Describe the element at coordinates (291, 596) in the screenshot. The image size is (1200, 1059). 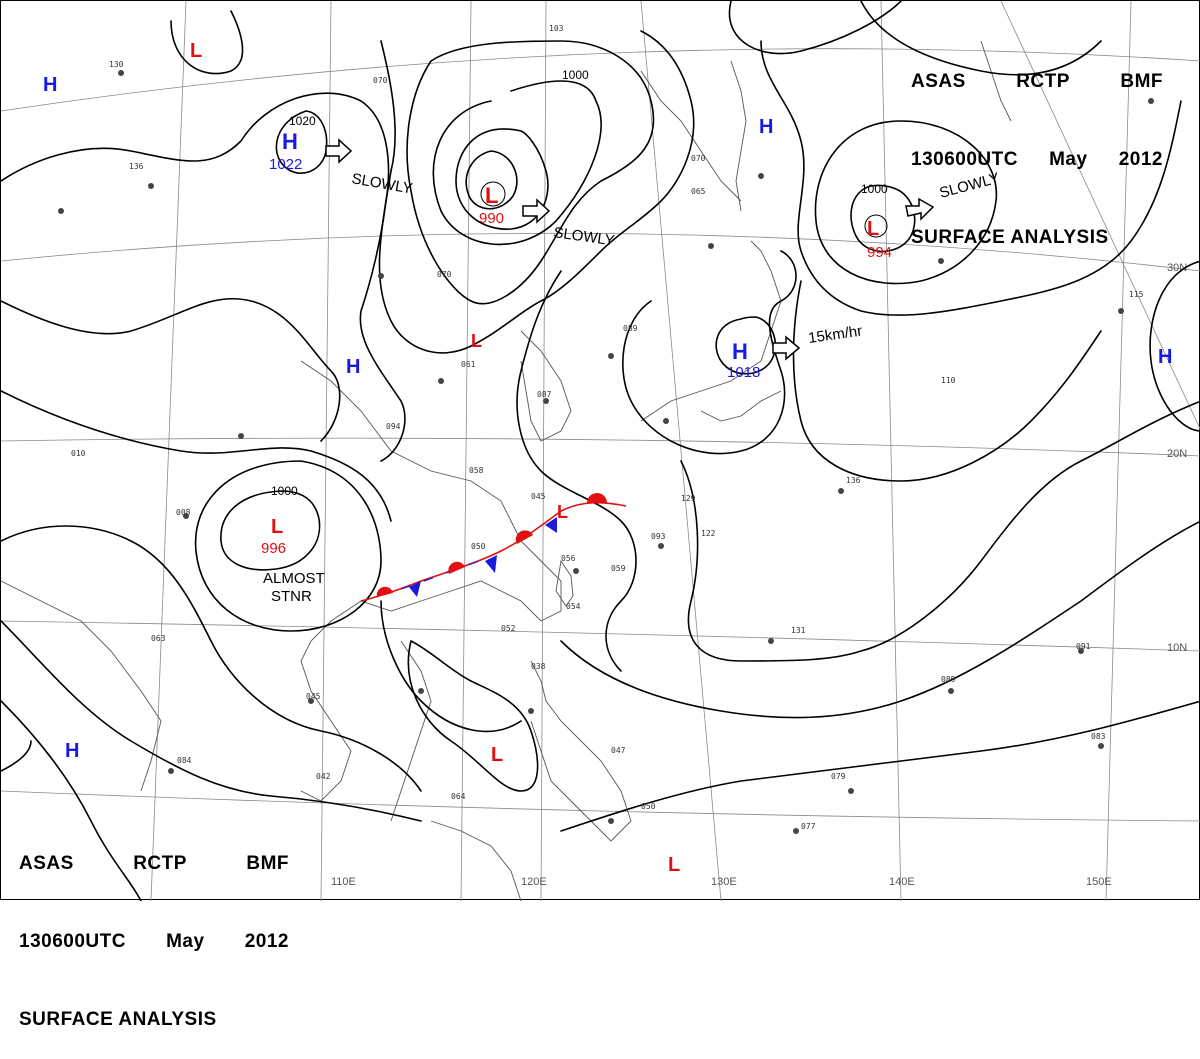
I see `motion-label-stnr: STNR` at that location.